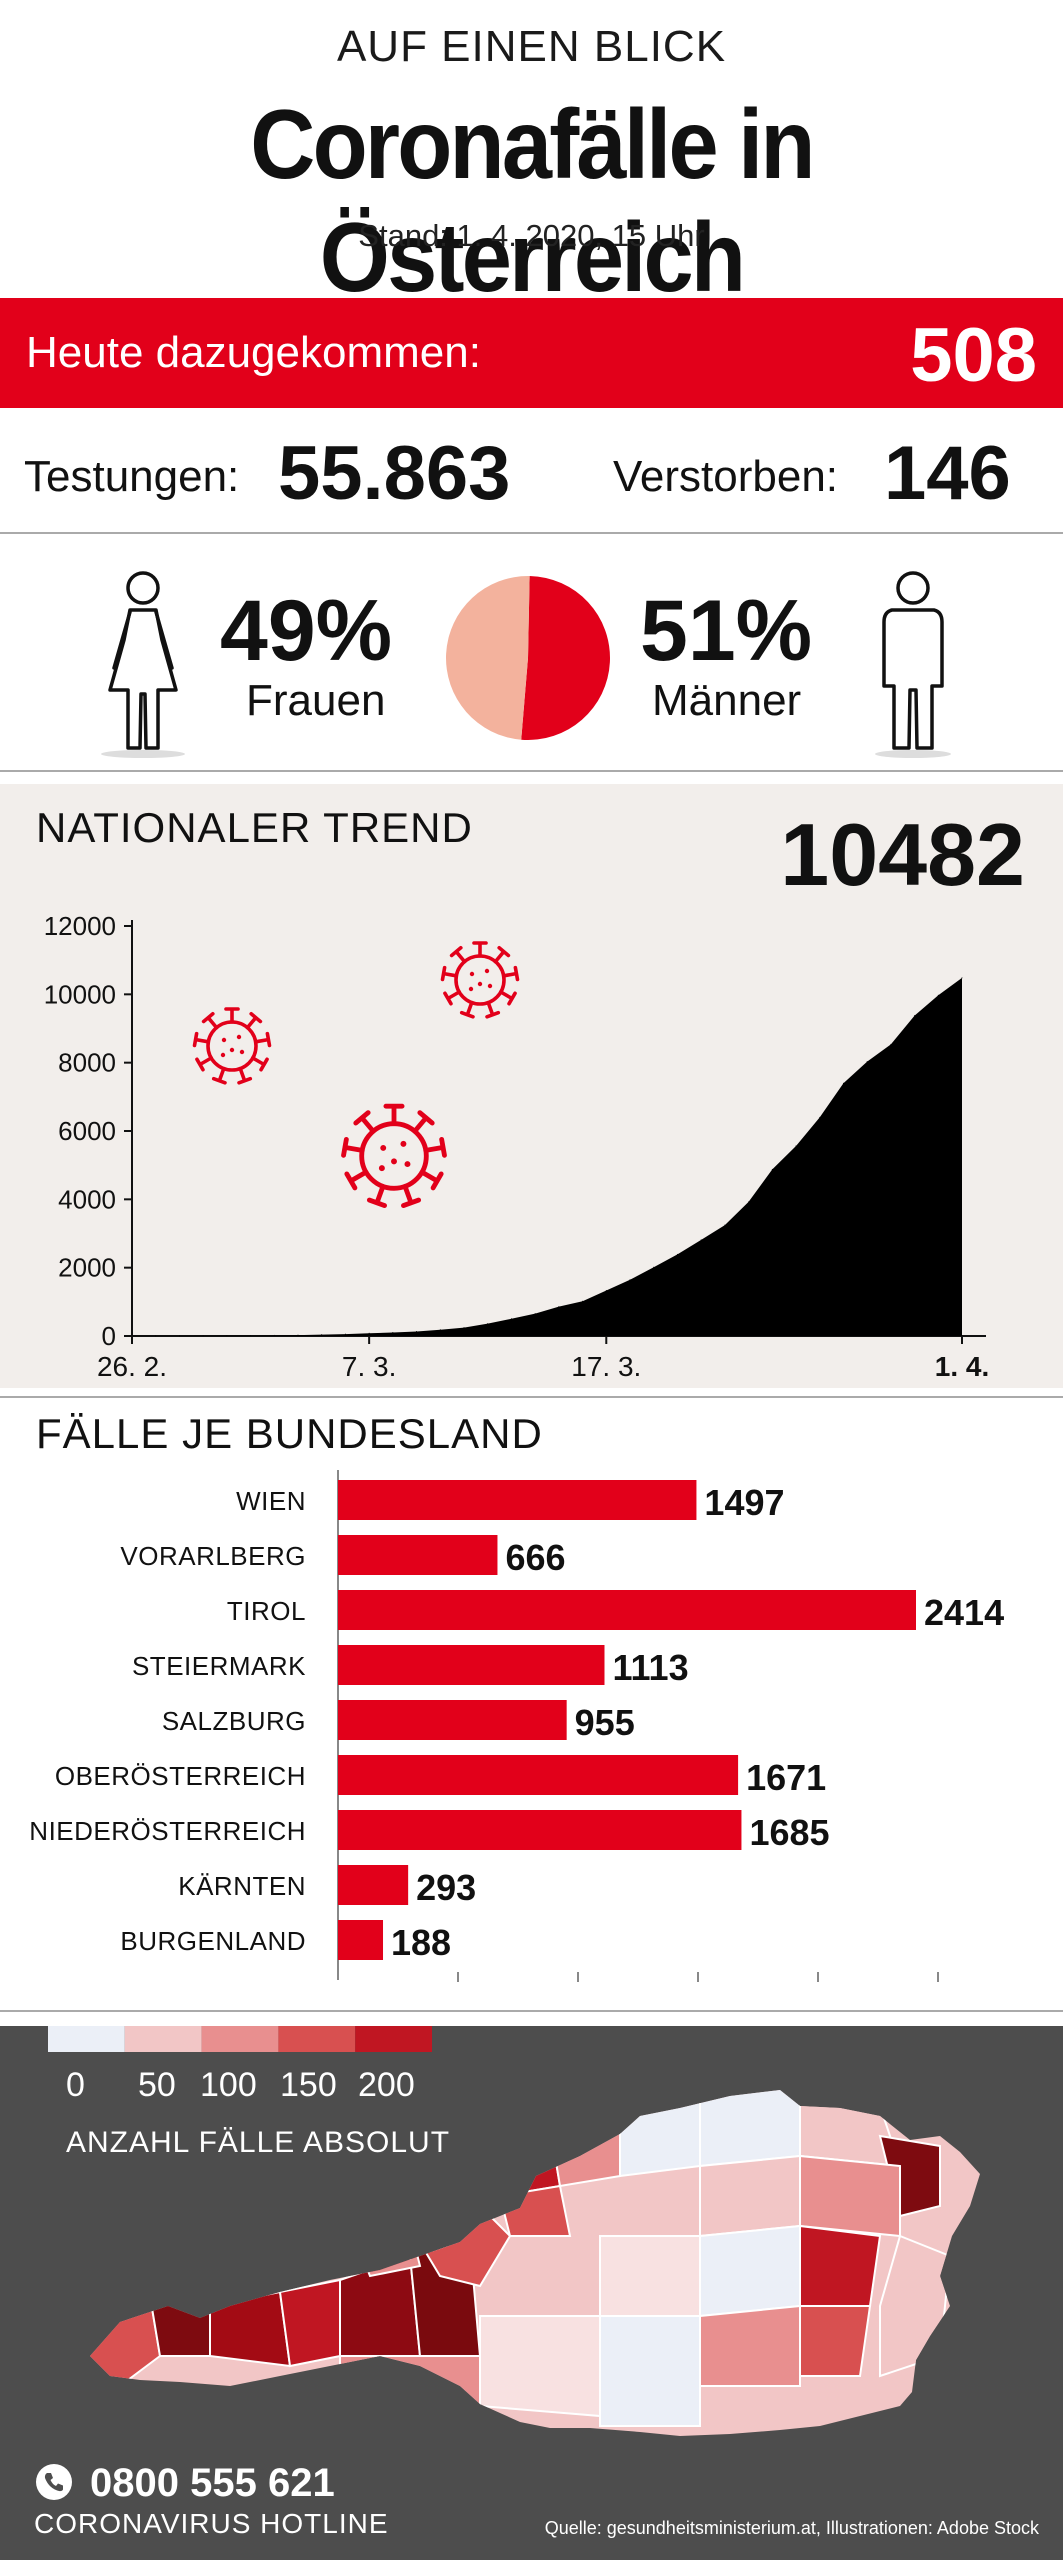  I want to click on y-tick-label: 4000, so click(87, 1199).